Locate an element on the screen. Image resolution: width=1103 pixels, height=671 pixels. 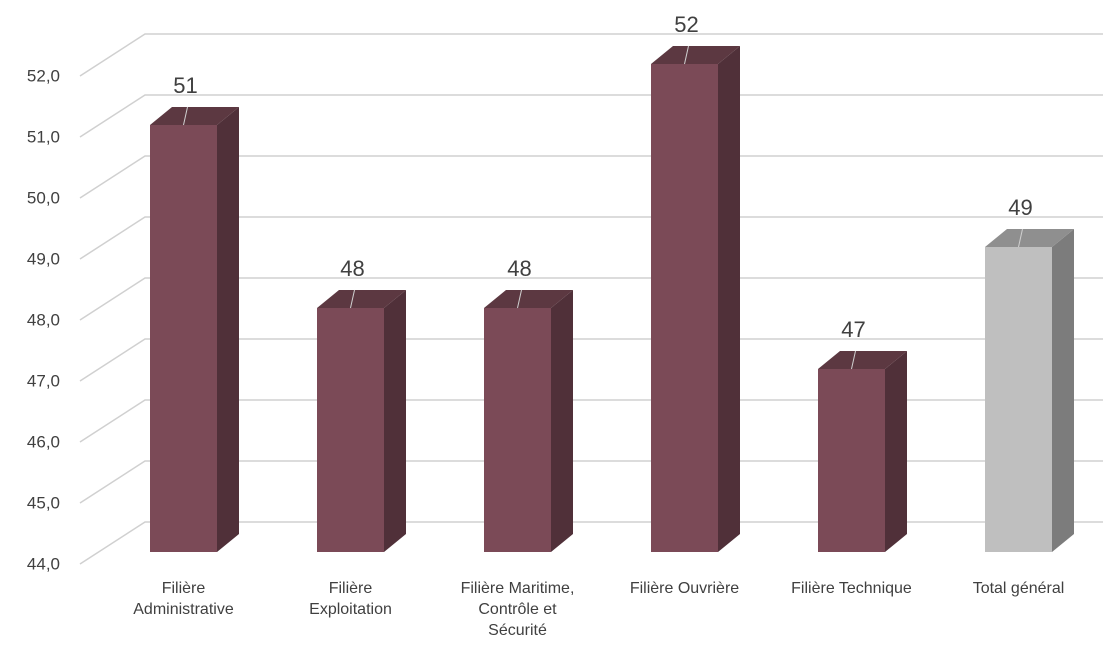
x-tick-label: Filière Technique is located at coordinates (851, 588).